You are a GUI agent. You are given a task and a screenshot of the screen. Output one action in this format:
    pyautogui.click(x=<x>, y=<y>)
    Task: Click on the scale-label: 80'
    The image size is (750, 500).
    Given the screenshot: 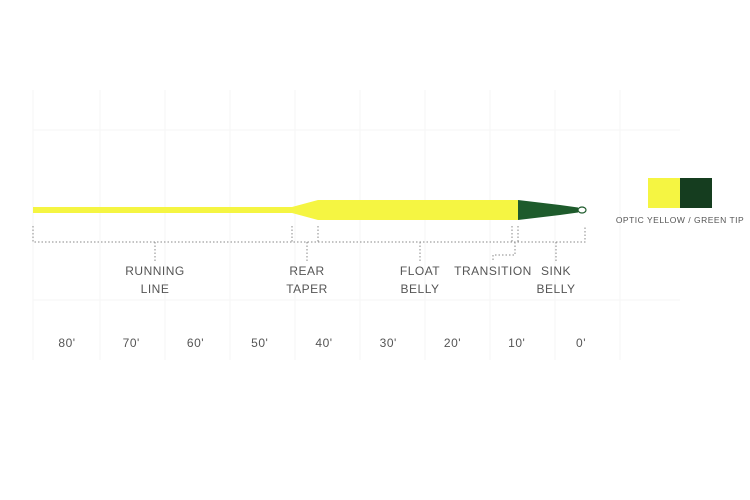 What is the action you would take?
    pyautogui.click(x=66, y=343)
    